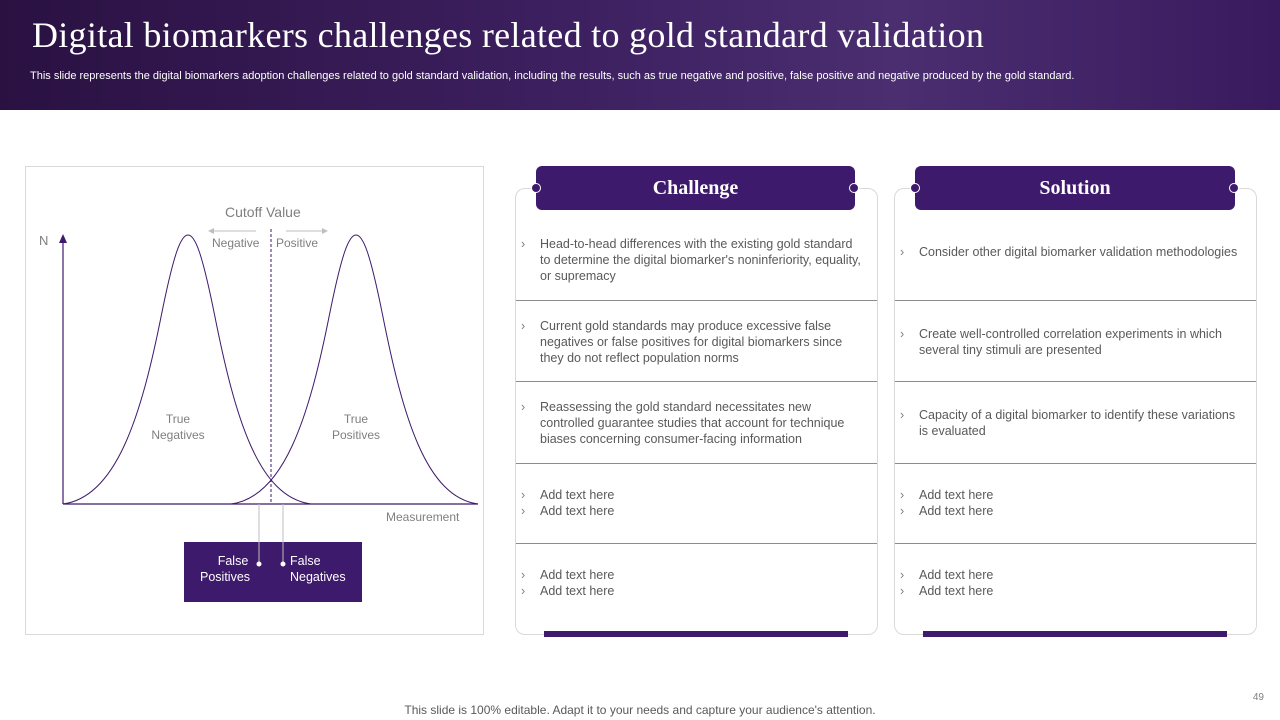 The image size is (1280, 720). I want to click on challenge-bottom-bar, so click(696, 634).